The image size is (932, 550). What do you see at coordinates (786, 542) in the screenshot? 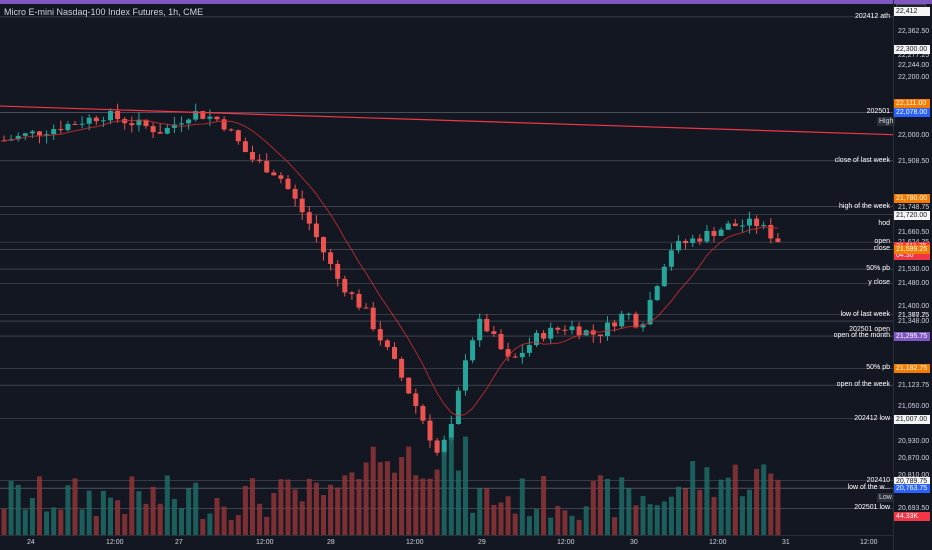
I see `time-tick-label: 31` at bounding box center [786, 542].